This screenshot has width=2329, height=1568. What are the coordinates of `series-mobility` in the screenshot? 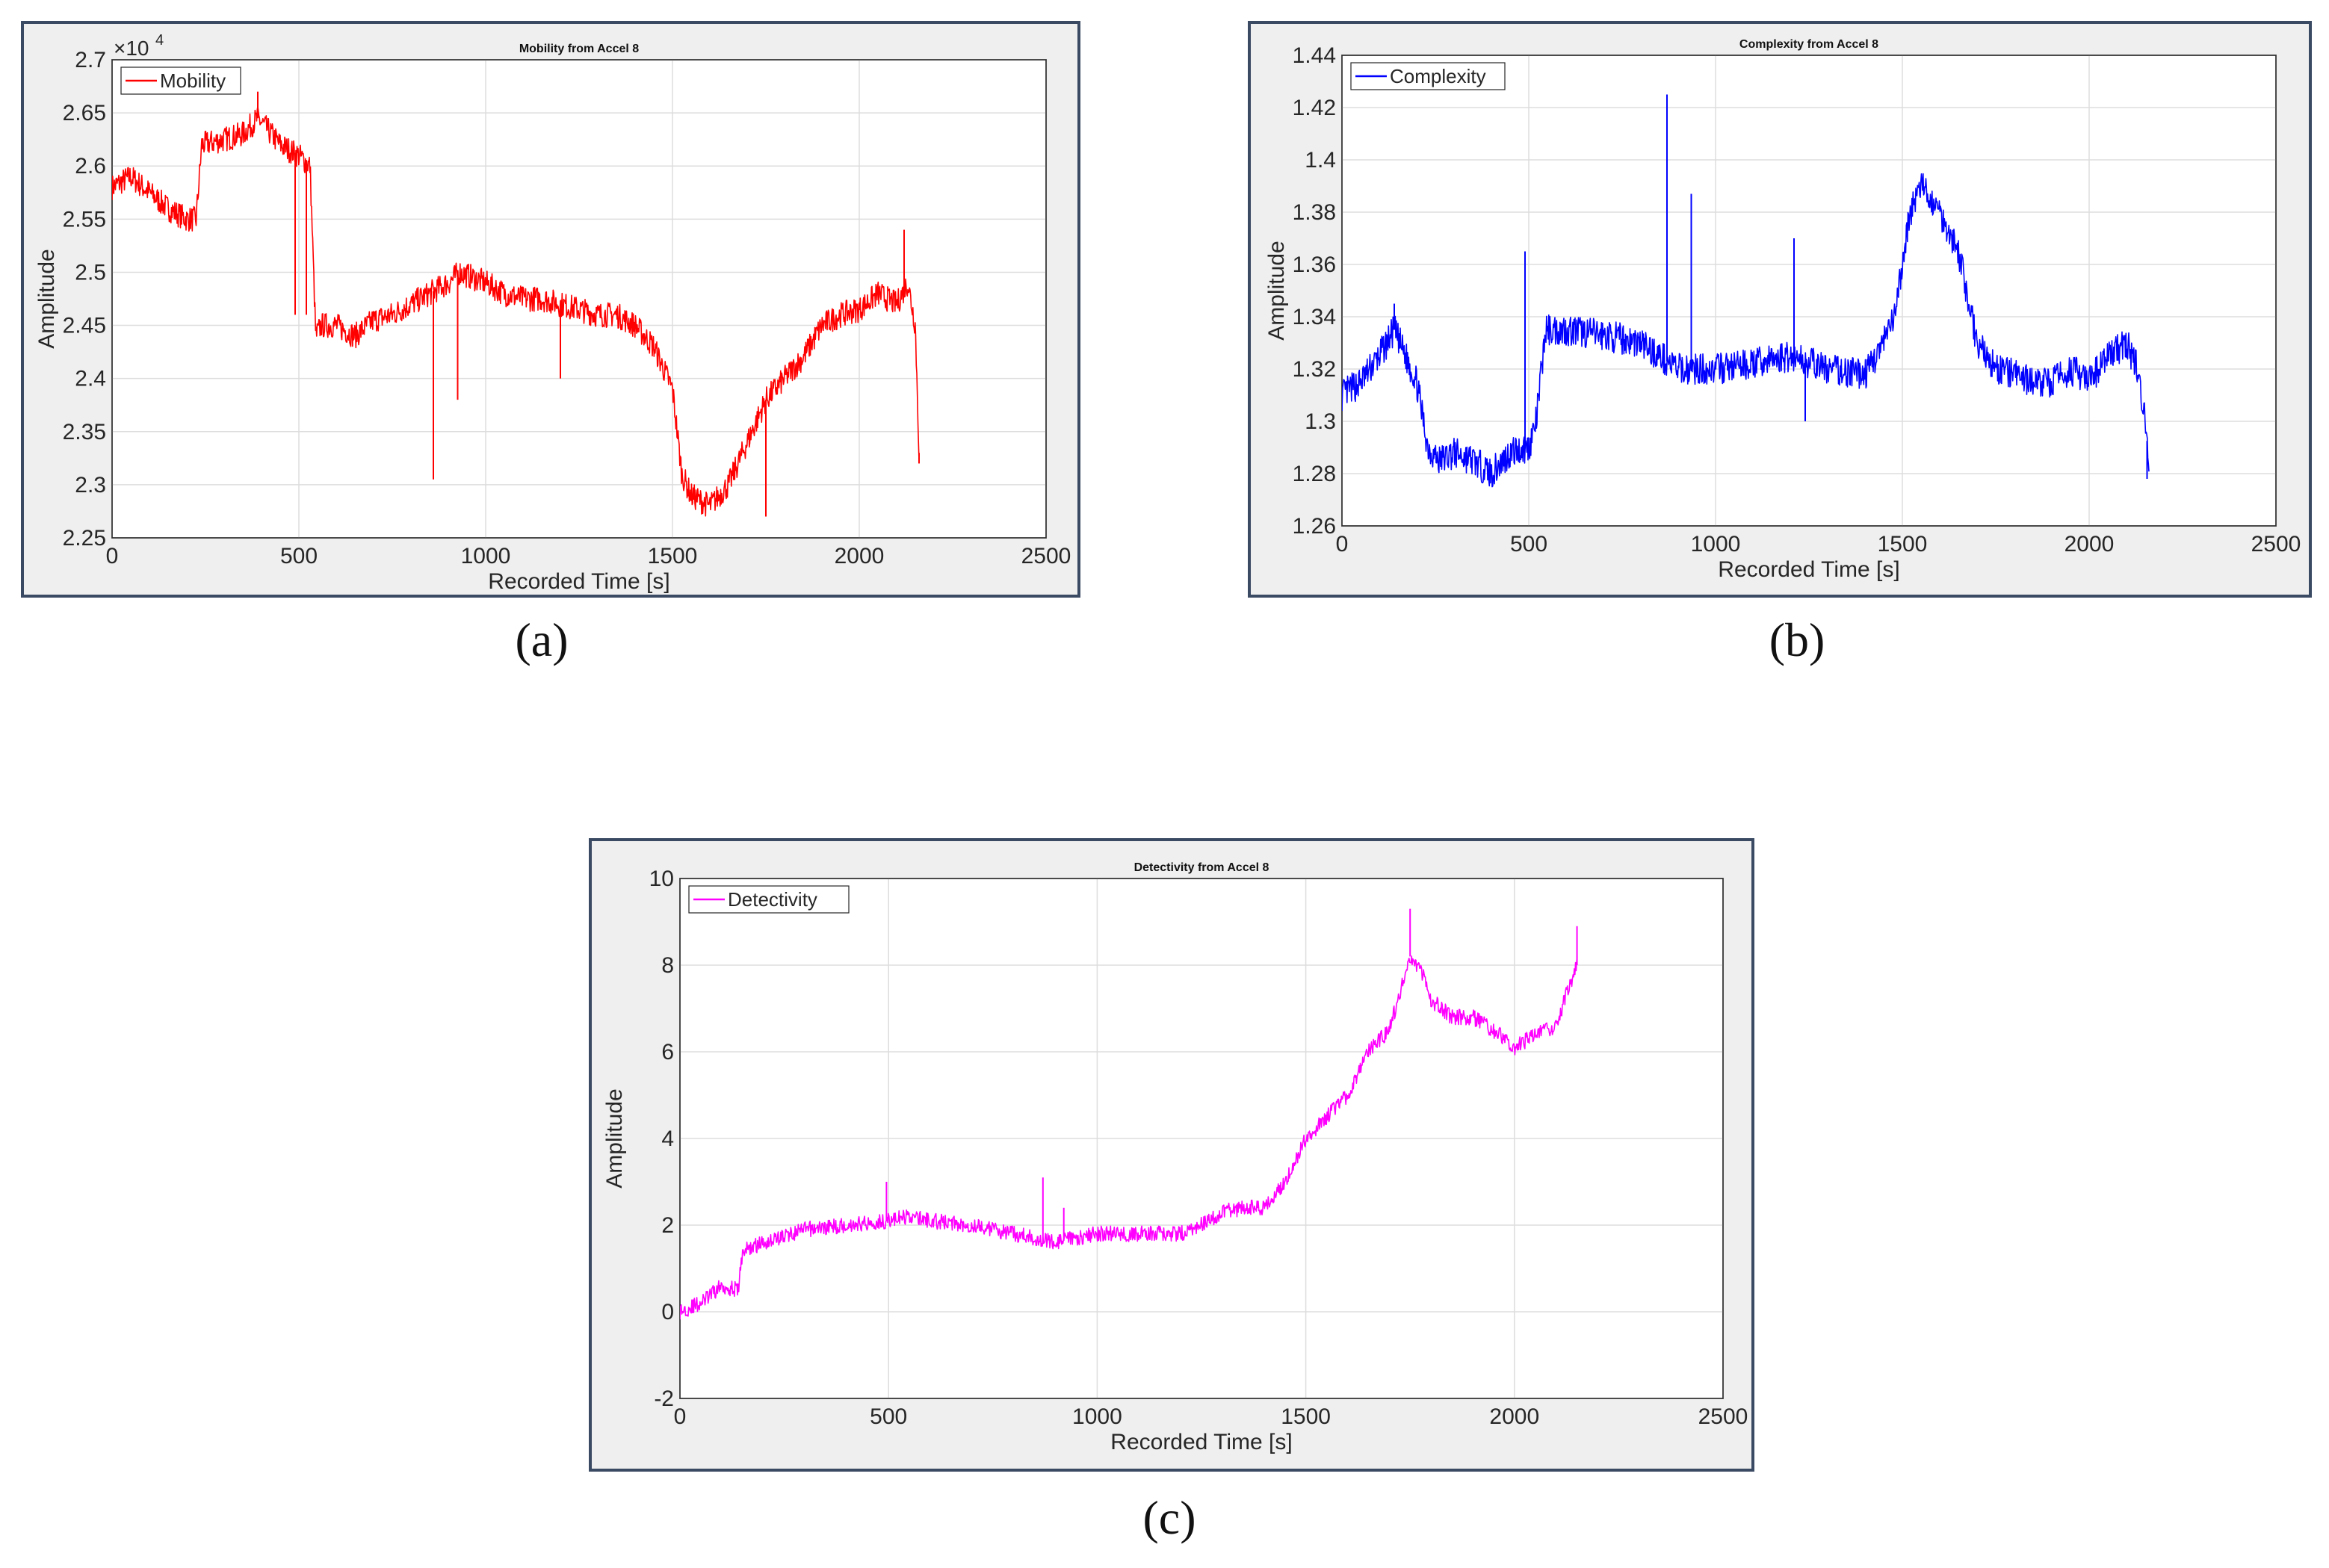 It's located at (516, 304).